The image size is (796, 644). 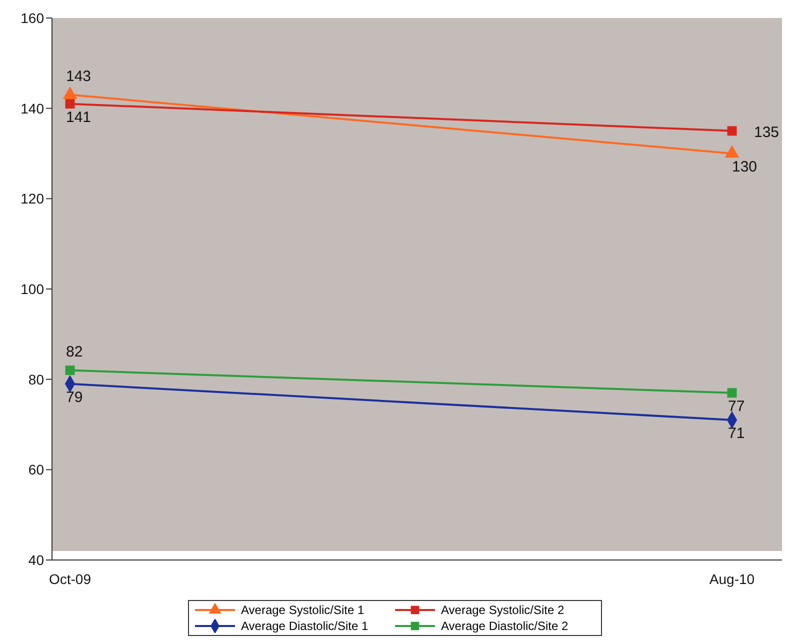 I want to click on y-tick-label: 160, so click(x=32, y=18).